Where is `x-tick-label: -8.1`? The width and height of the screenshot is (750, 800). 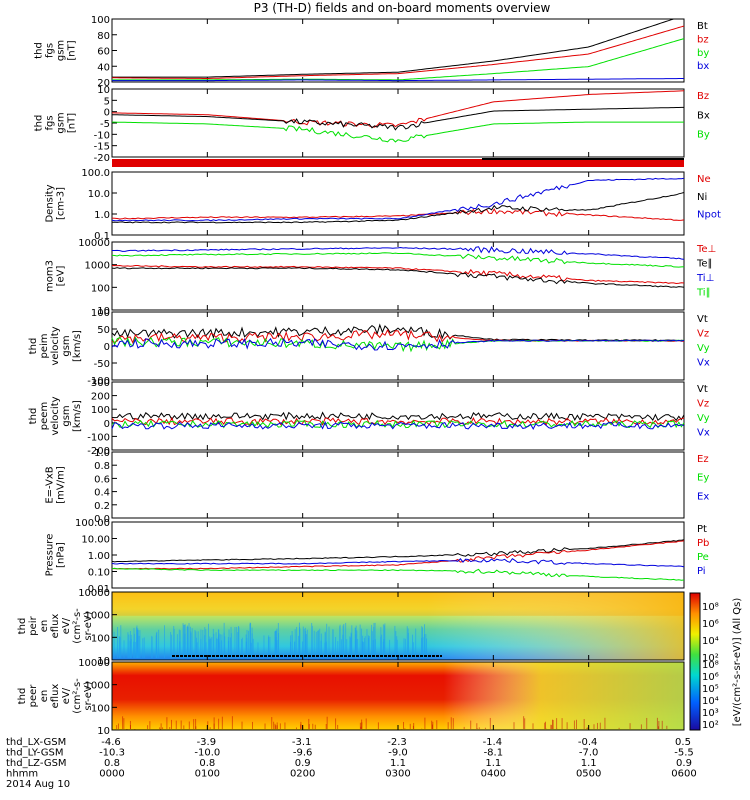 x-tick-label: -8.1 is located at coordinates (494, 753).